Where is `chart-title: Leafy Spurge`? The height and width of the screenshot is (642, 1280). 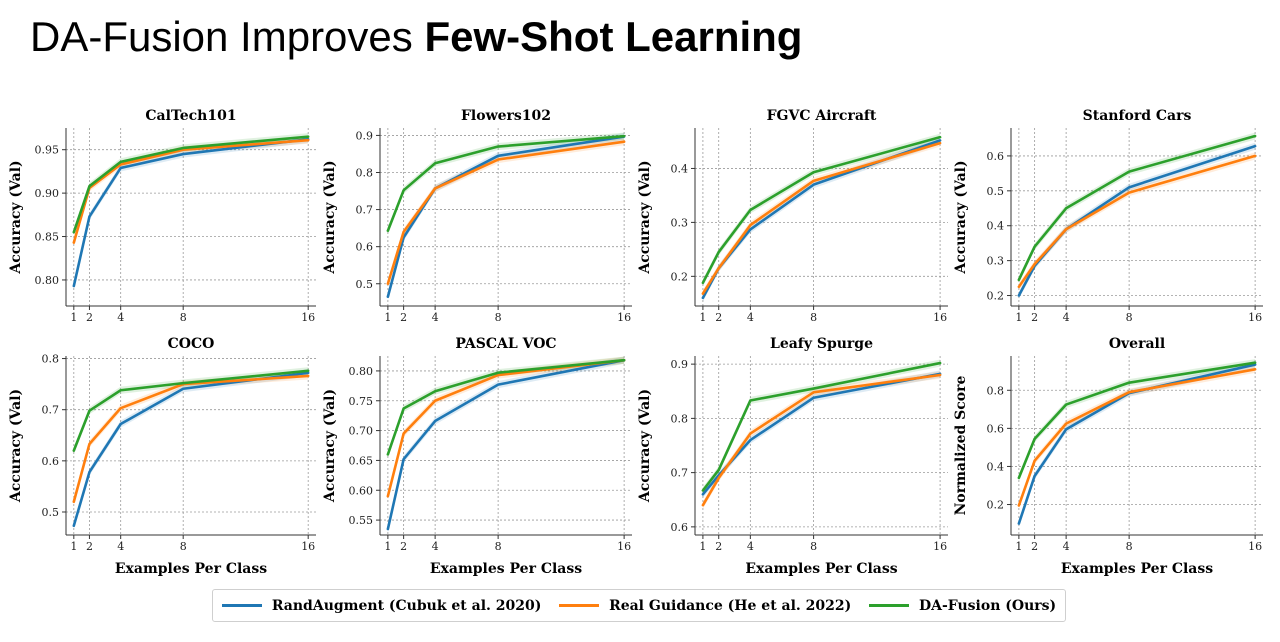 chart-title: Leafy Spurge is located at coordinates (821, 344).